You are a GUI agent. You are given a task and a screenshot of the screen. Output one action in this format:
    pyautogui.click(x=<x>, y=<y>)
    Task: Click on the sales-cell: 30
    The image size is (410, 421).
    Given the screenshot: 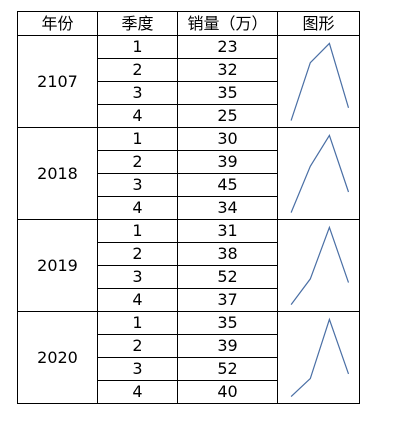 What is the action you would take?
    pyautogui.click(x=227, y=139)
    